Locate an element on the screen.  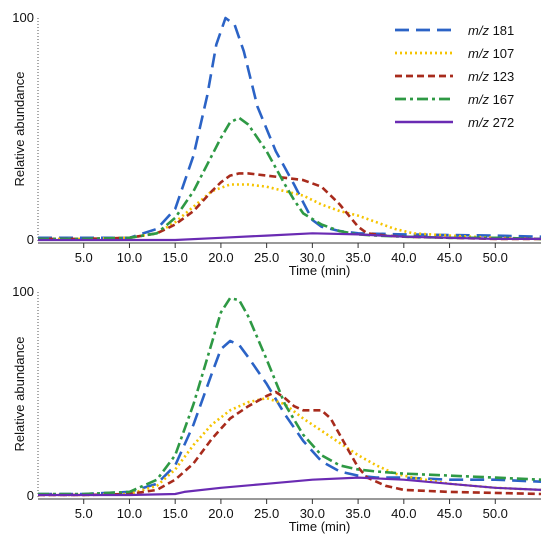
legend-label: 181 is located at coordinates (501, 30).